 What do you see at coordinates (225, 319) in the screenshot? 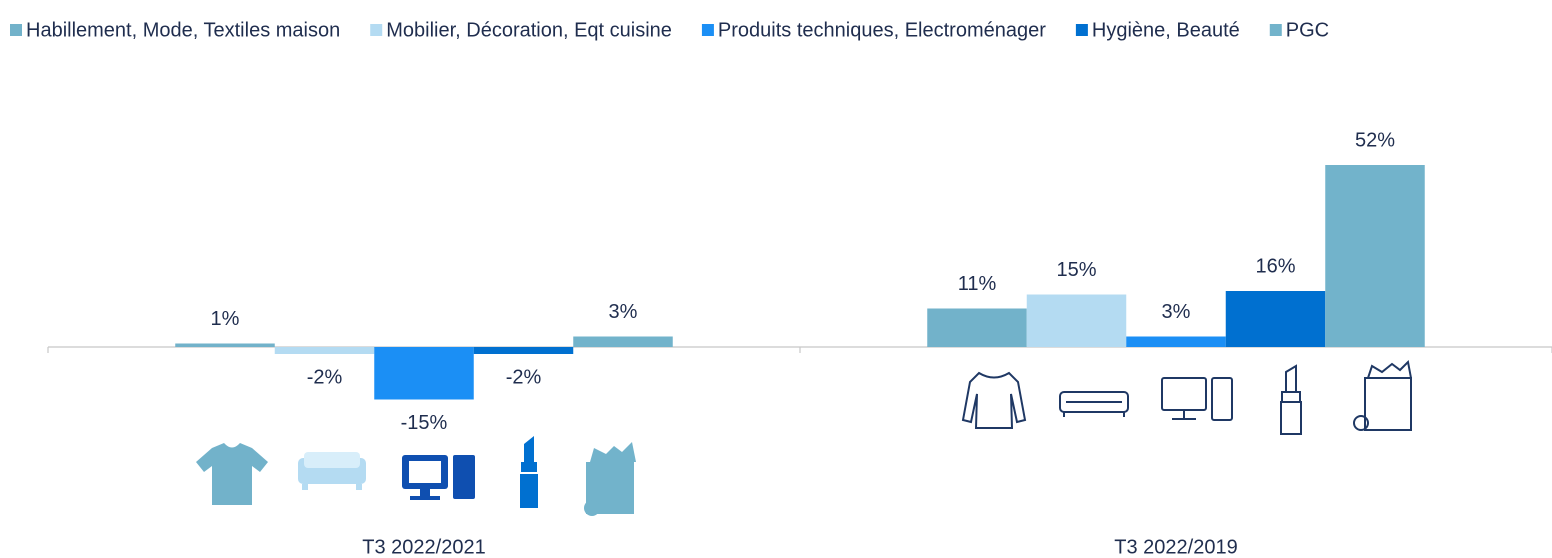
I see `data-label: 1%` at bounding box center [225, 319].